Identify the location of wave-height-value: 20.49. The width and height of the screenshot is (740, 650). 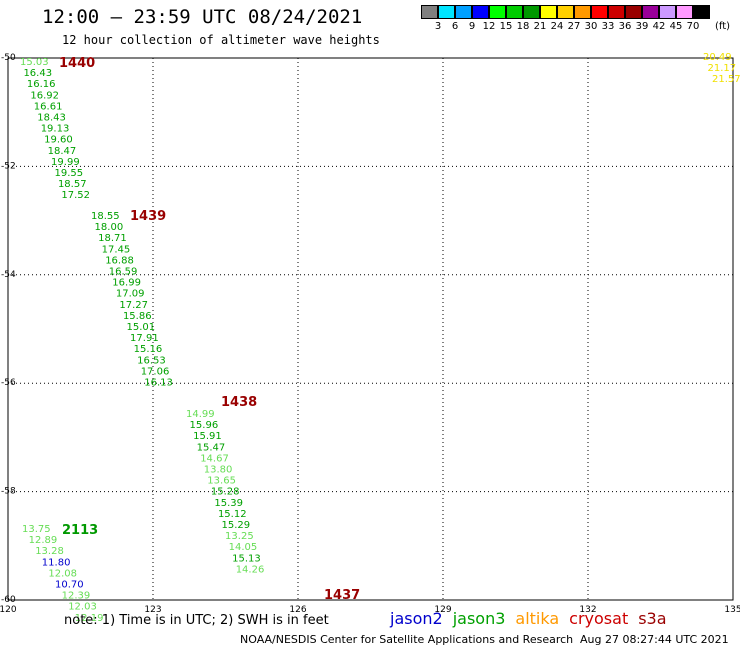
(717, 57).